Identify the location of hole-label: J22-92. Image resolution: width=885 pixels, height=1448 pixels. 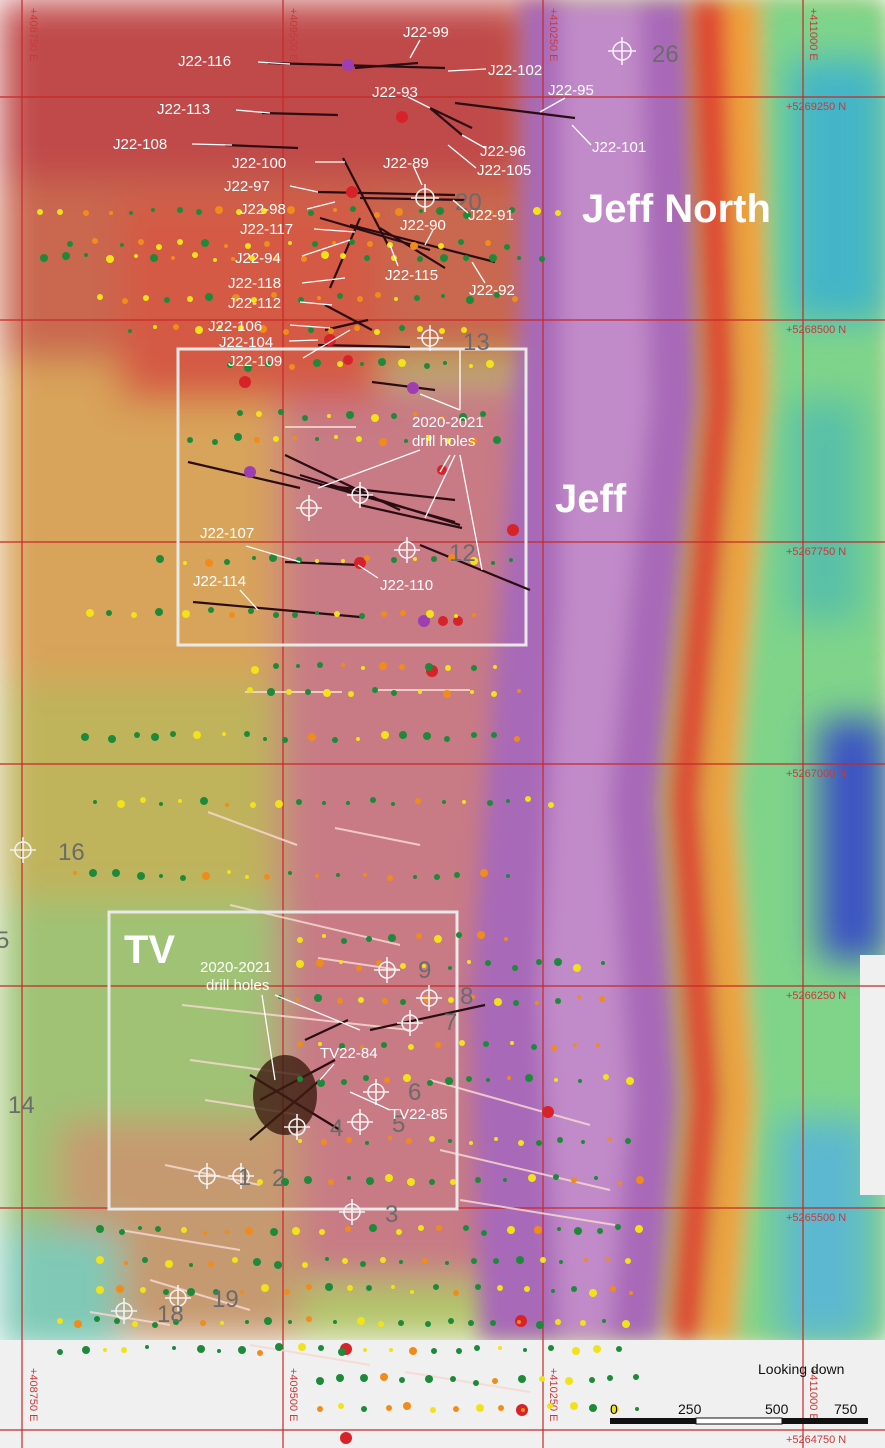
(492, 290).